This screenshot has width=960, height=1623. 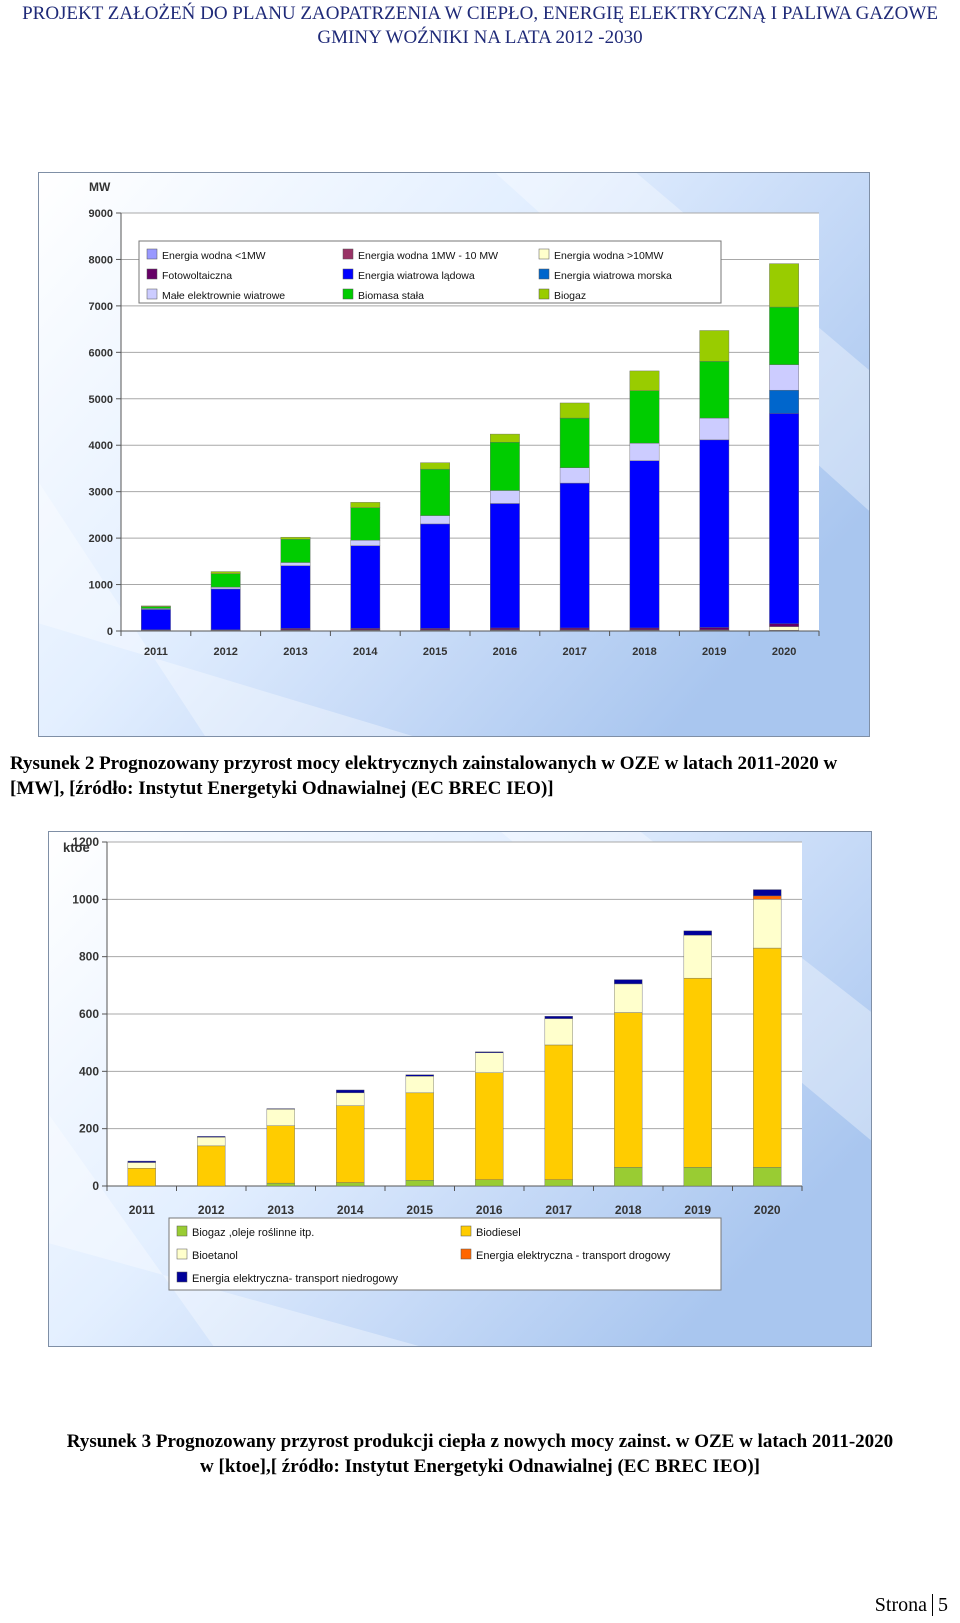 I want to click on legend-label: Małe elektrownie wiatrowe, so click(x=223, y=296).